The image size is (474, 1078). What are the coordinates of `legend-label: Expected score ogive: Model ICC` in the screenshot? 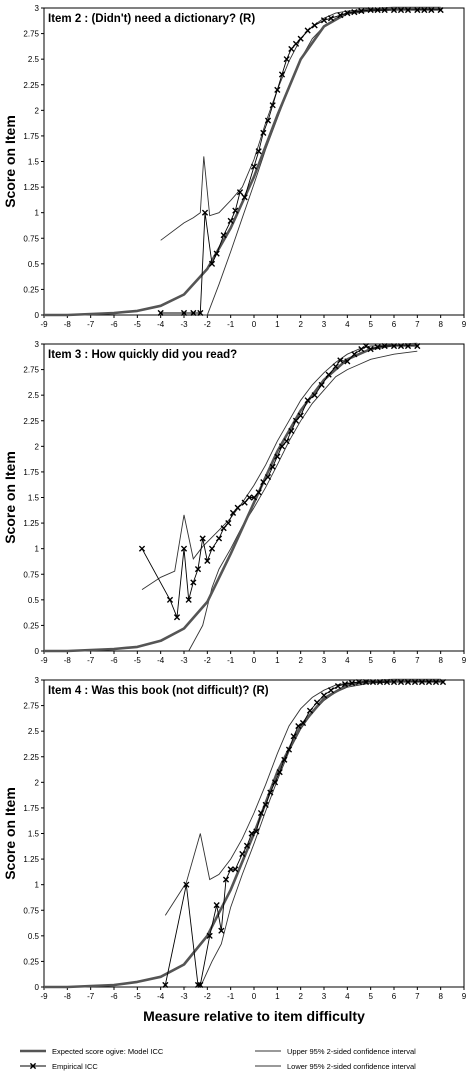 It's located at (108, 1051).